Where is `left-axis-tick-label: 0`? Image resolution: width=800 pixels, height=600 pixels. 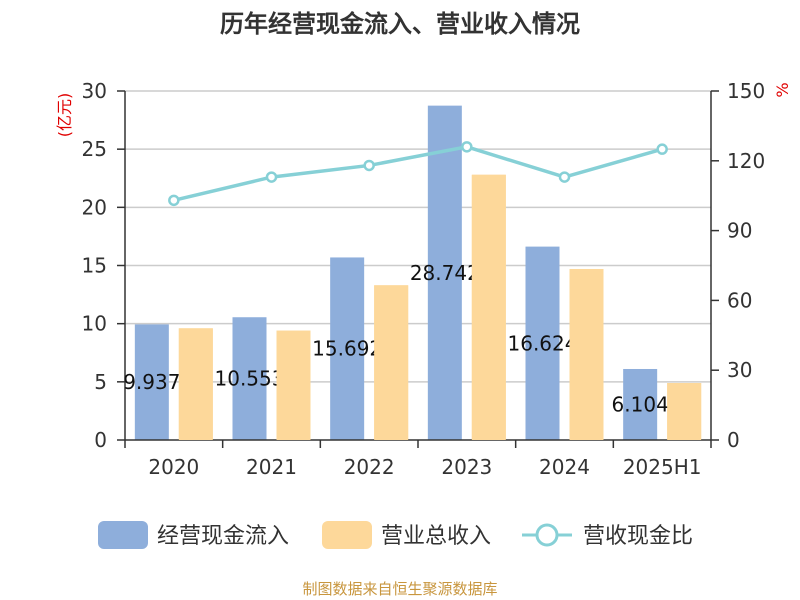
left-axis-tick-label: 0 is located at coordinates (100, 440).